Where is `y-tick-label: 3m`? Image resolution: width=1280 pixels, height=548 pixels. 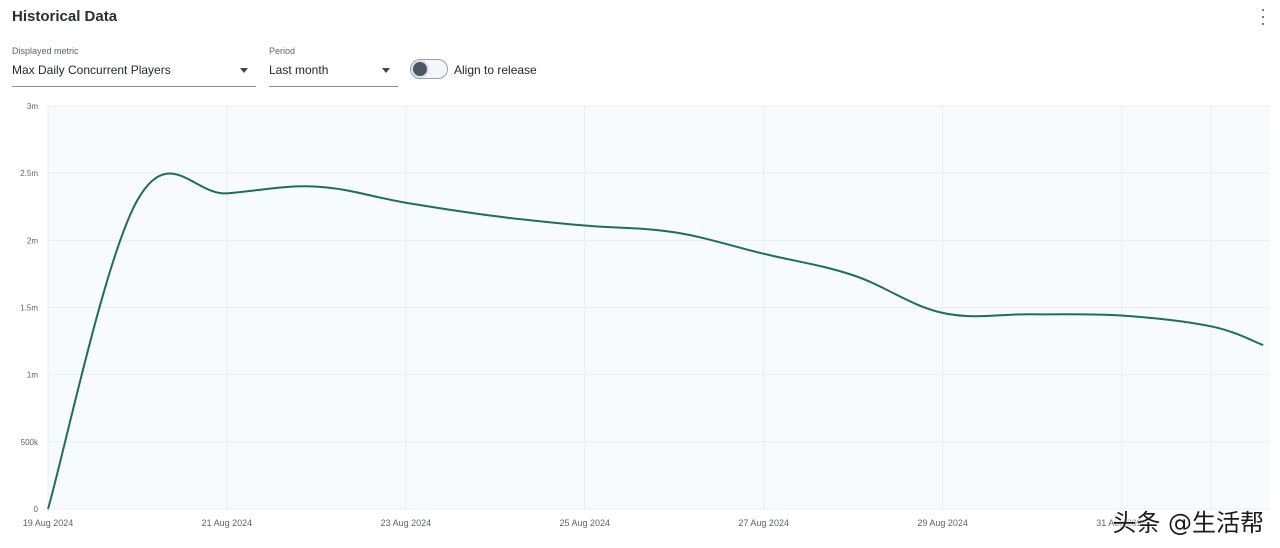 y-tick-label: 3m is located at coordinates (32, 106).